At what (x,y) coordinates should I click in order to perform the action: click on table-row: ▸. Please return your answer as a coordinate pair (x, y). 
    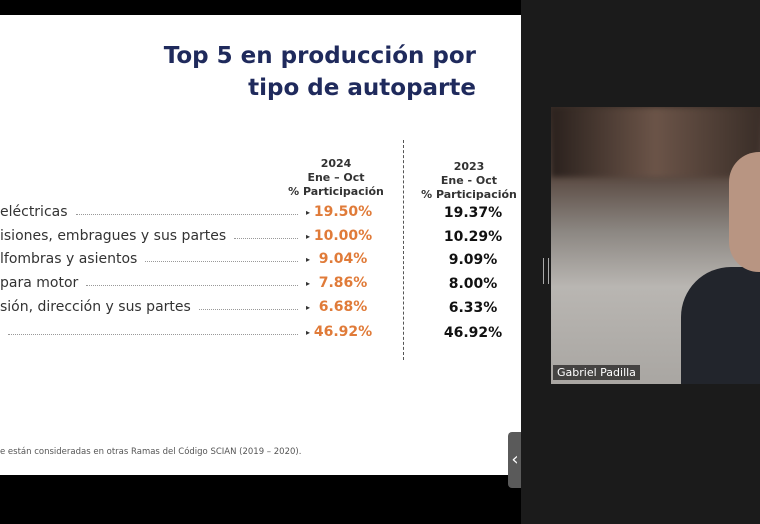
    Looking at the image, I should click on (155, 332).